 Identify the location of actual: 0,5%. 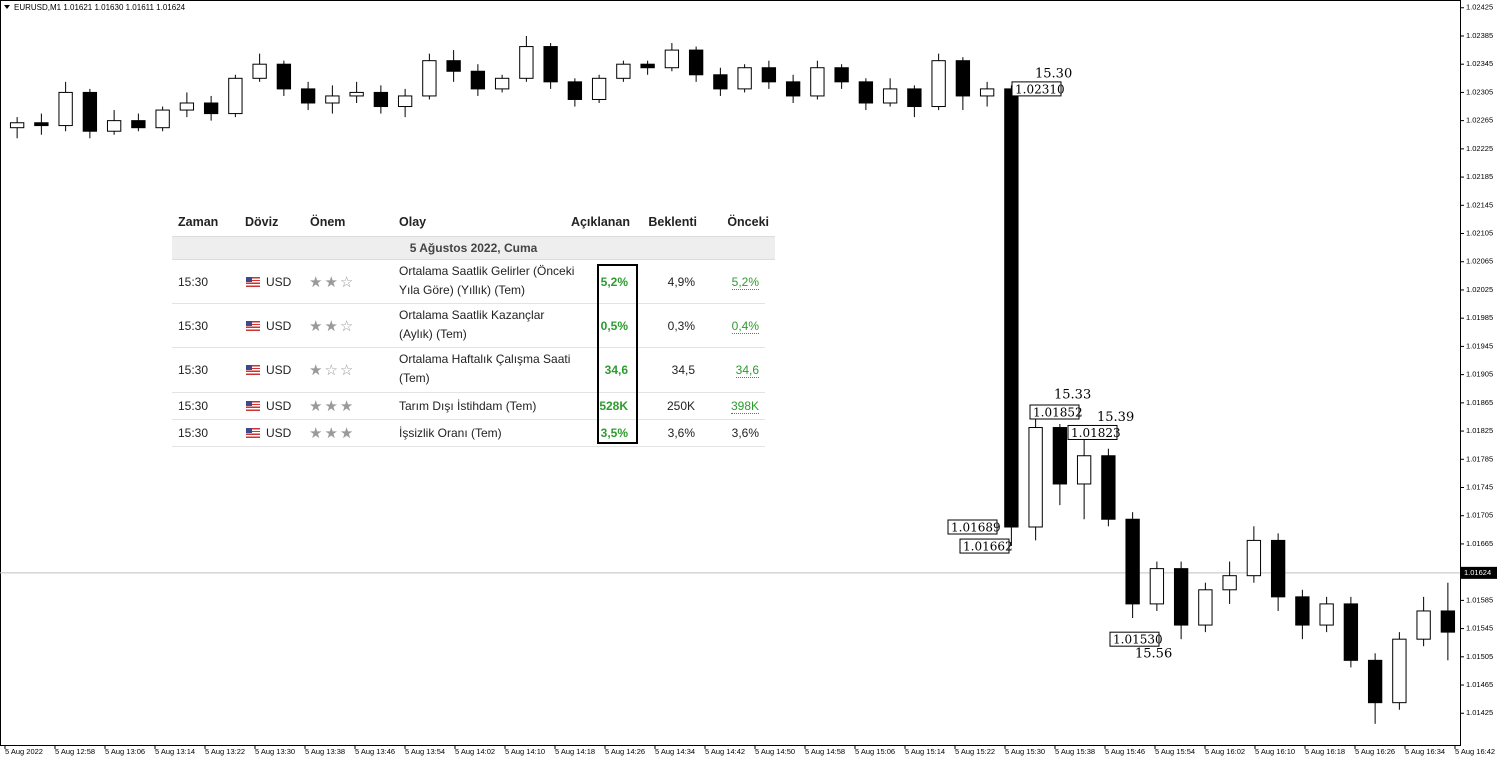
(614, 325).